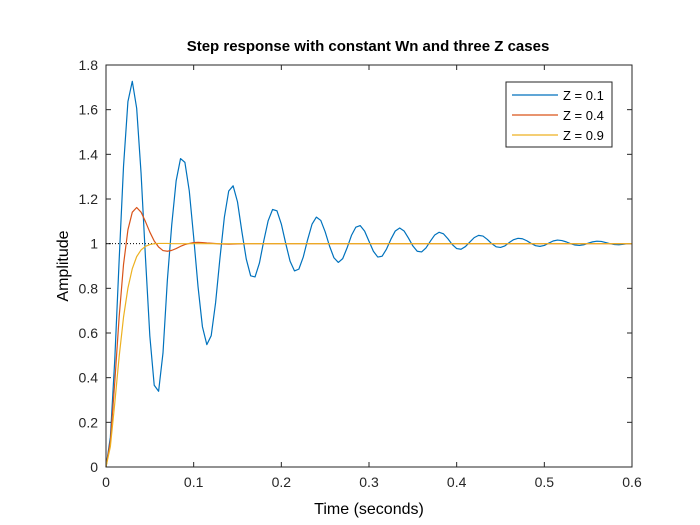  Describe the element at coordinates (89, 110) in the screenshot. I see `y-tick-label: 1.6` at that location.